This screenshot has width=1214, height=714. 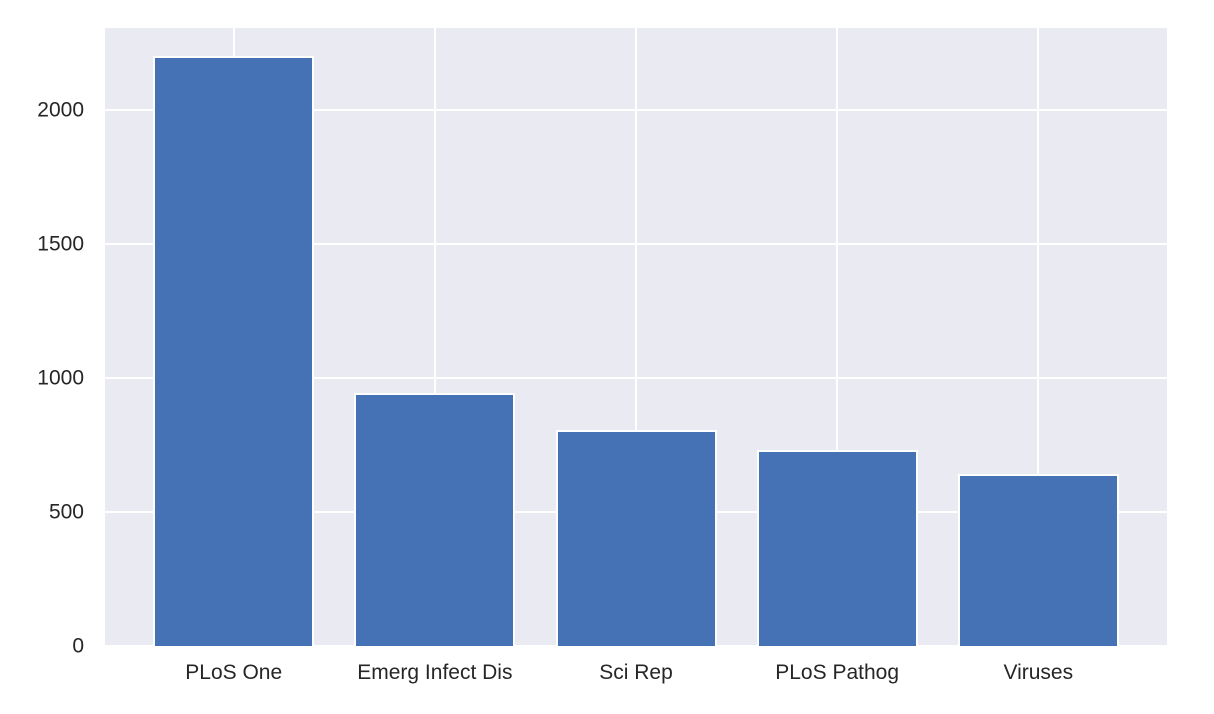 What do you see at coordinates (234, 351) in the screenshot?
I see `bar-plos-one` at bounding box center [234, 351].